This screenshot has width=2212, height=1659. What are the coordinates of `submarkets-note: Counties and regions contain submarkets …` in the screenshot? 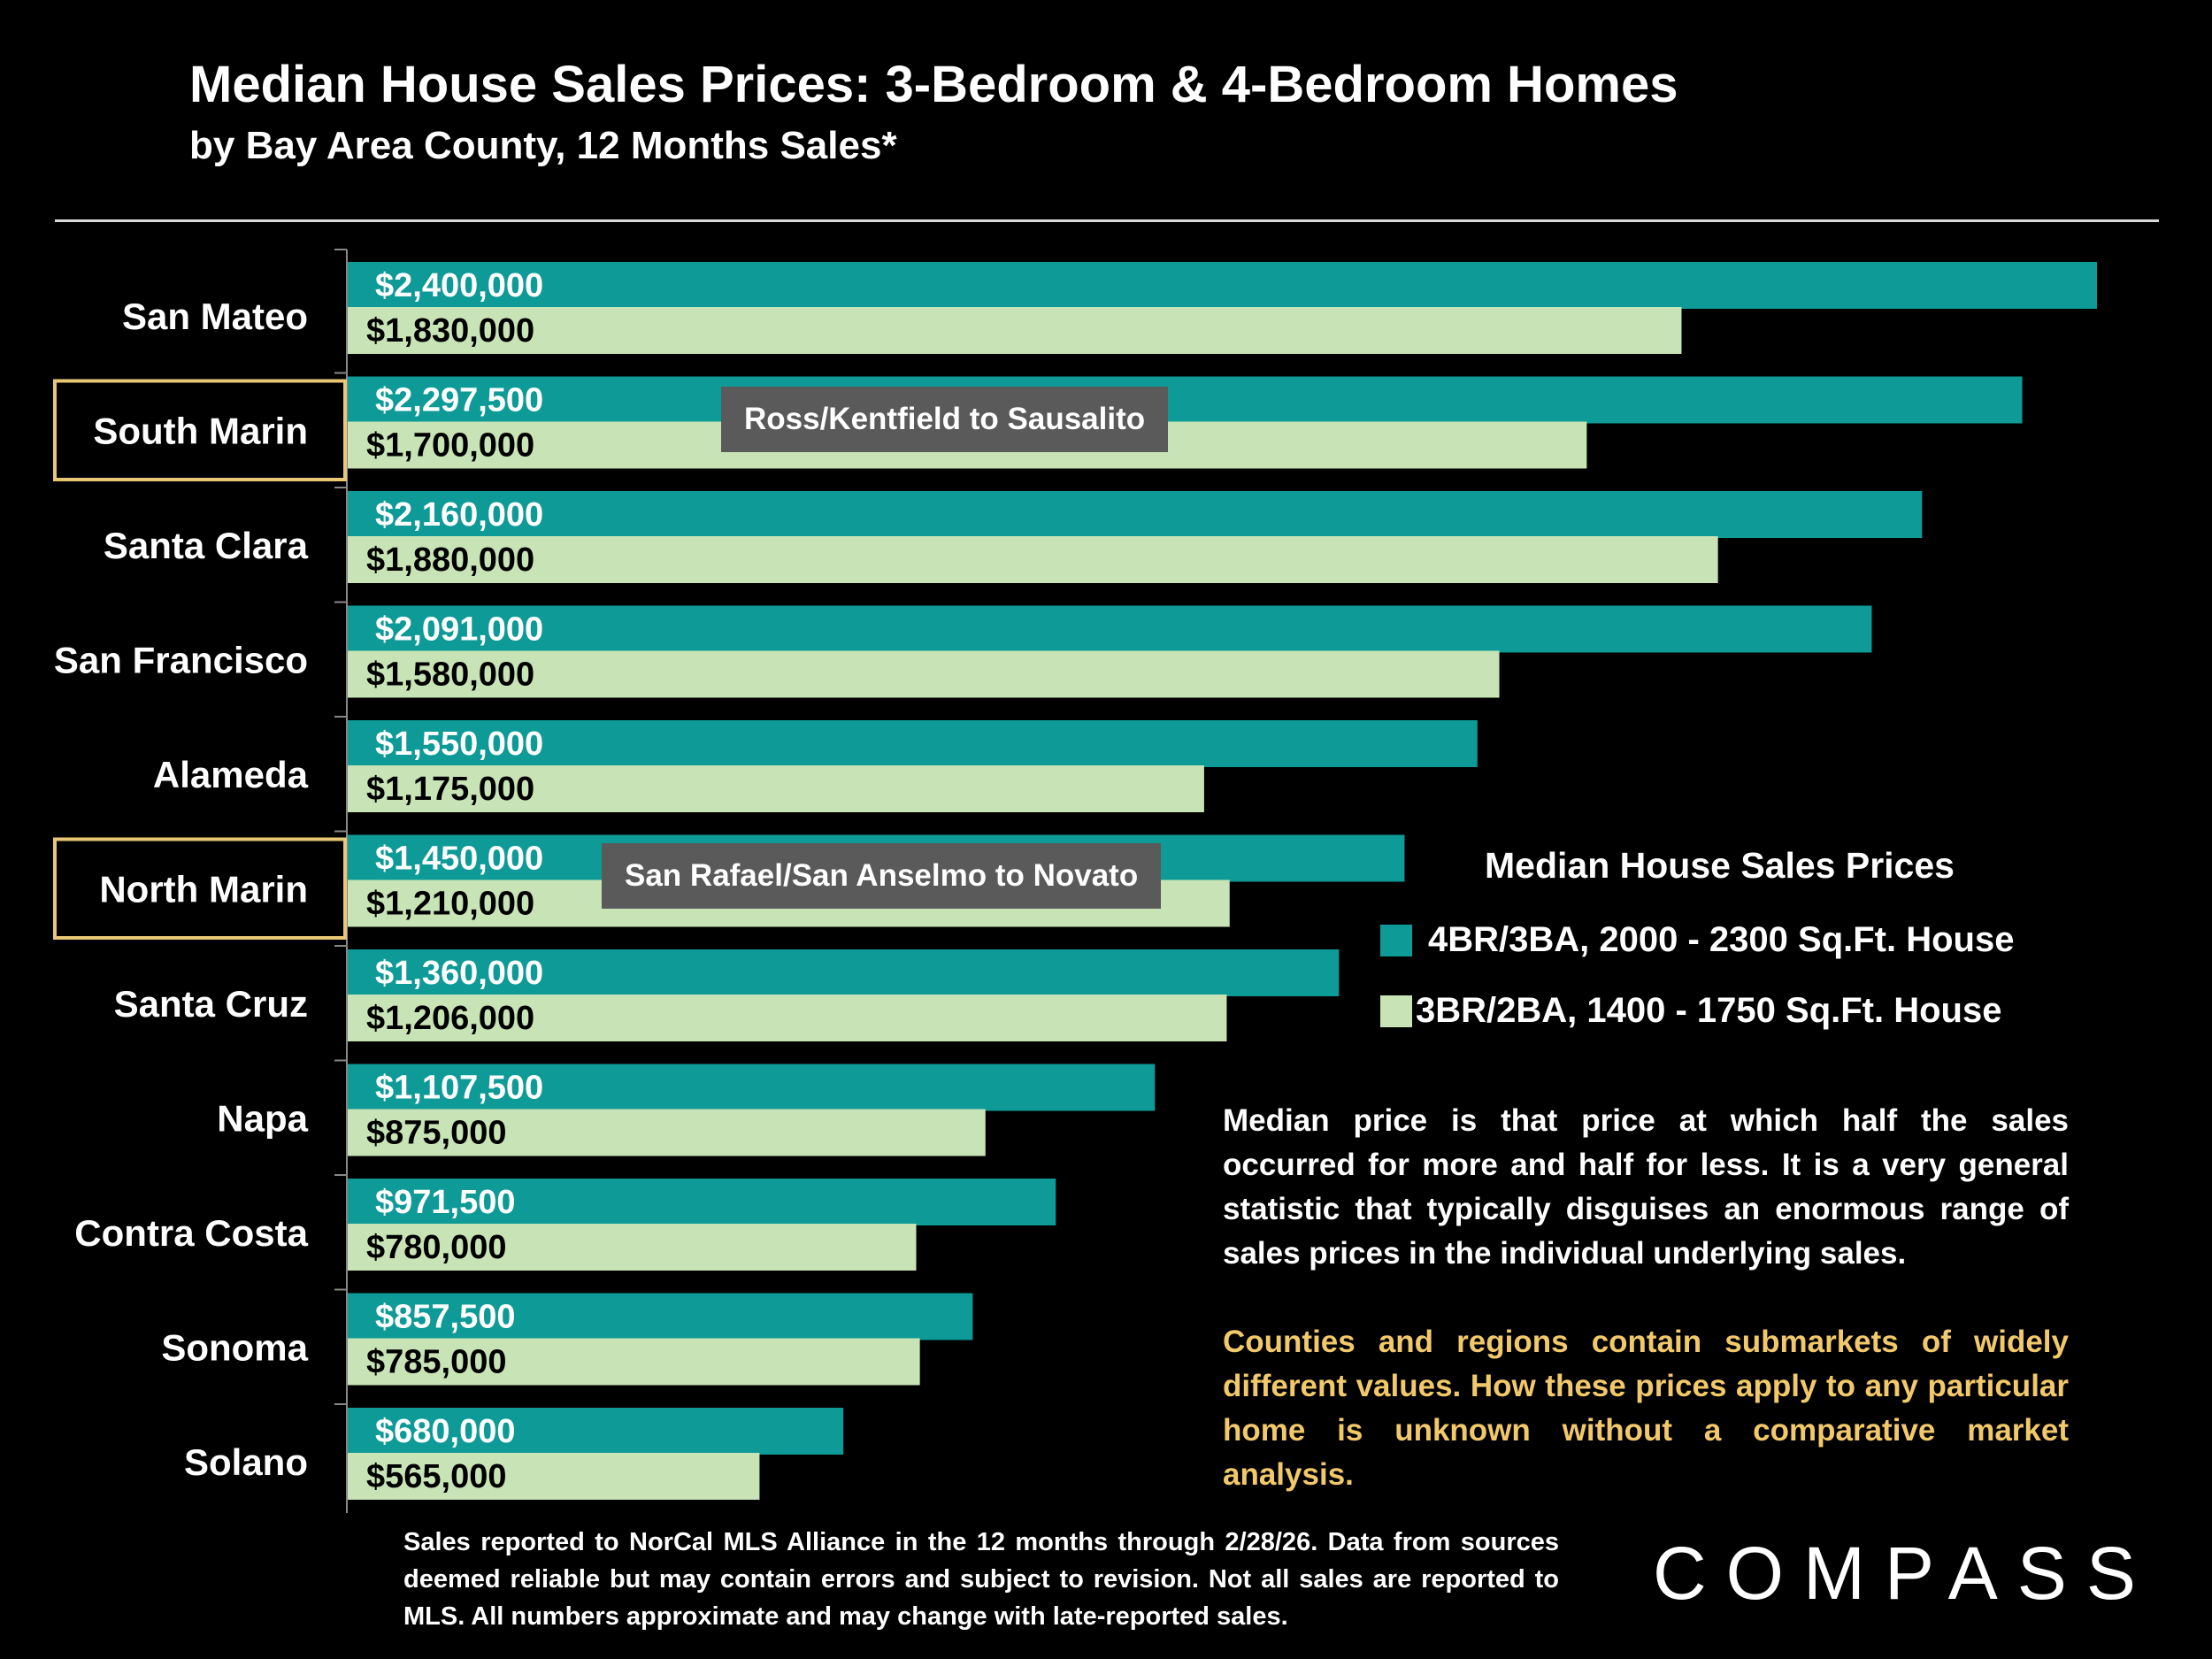 It's located at (1646, 1409).